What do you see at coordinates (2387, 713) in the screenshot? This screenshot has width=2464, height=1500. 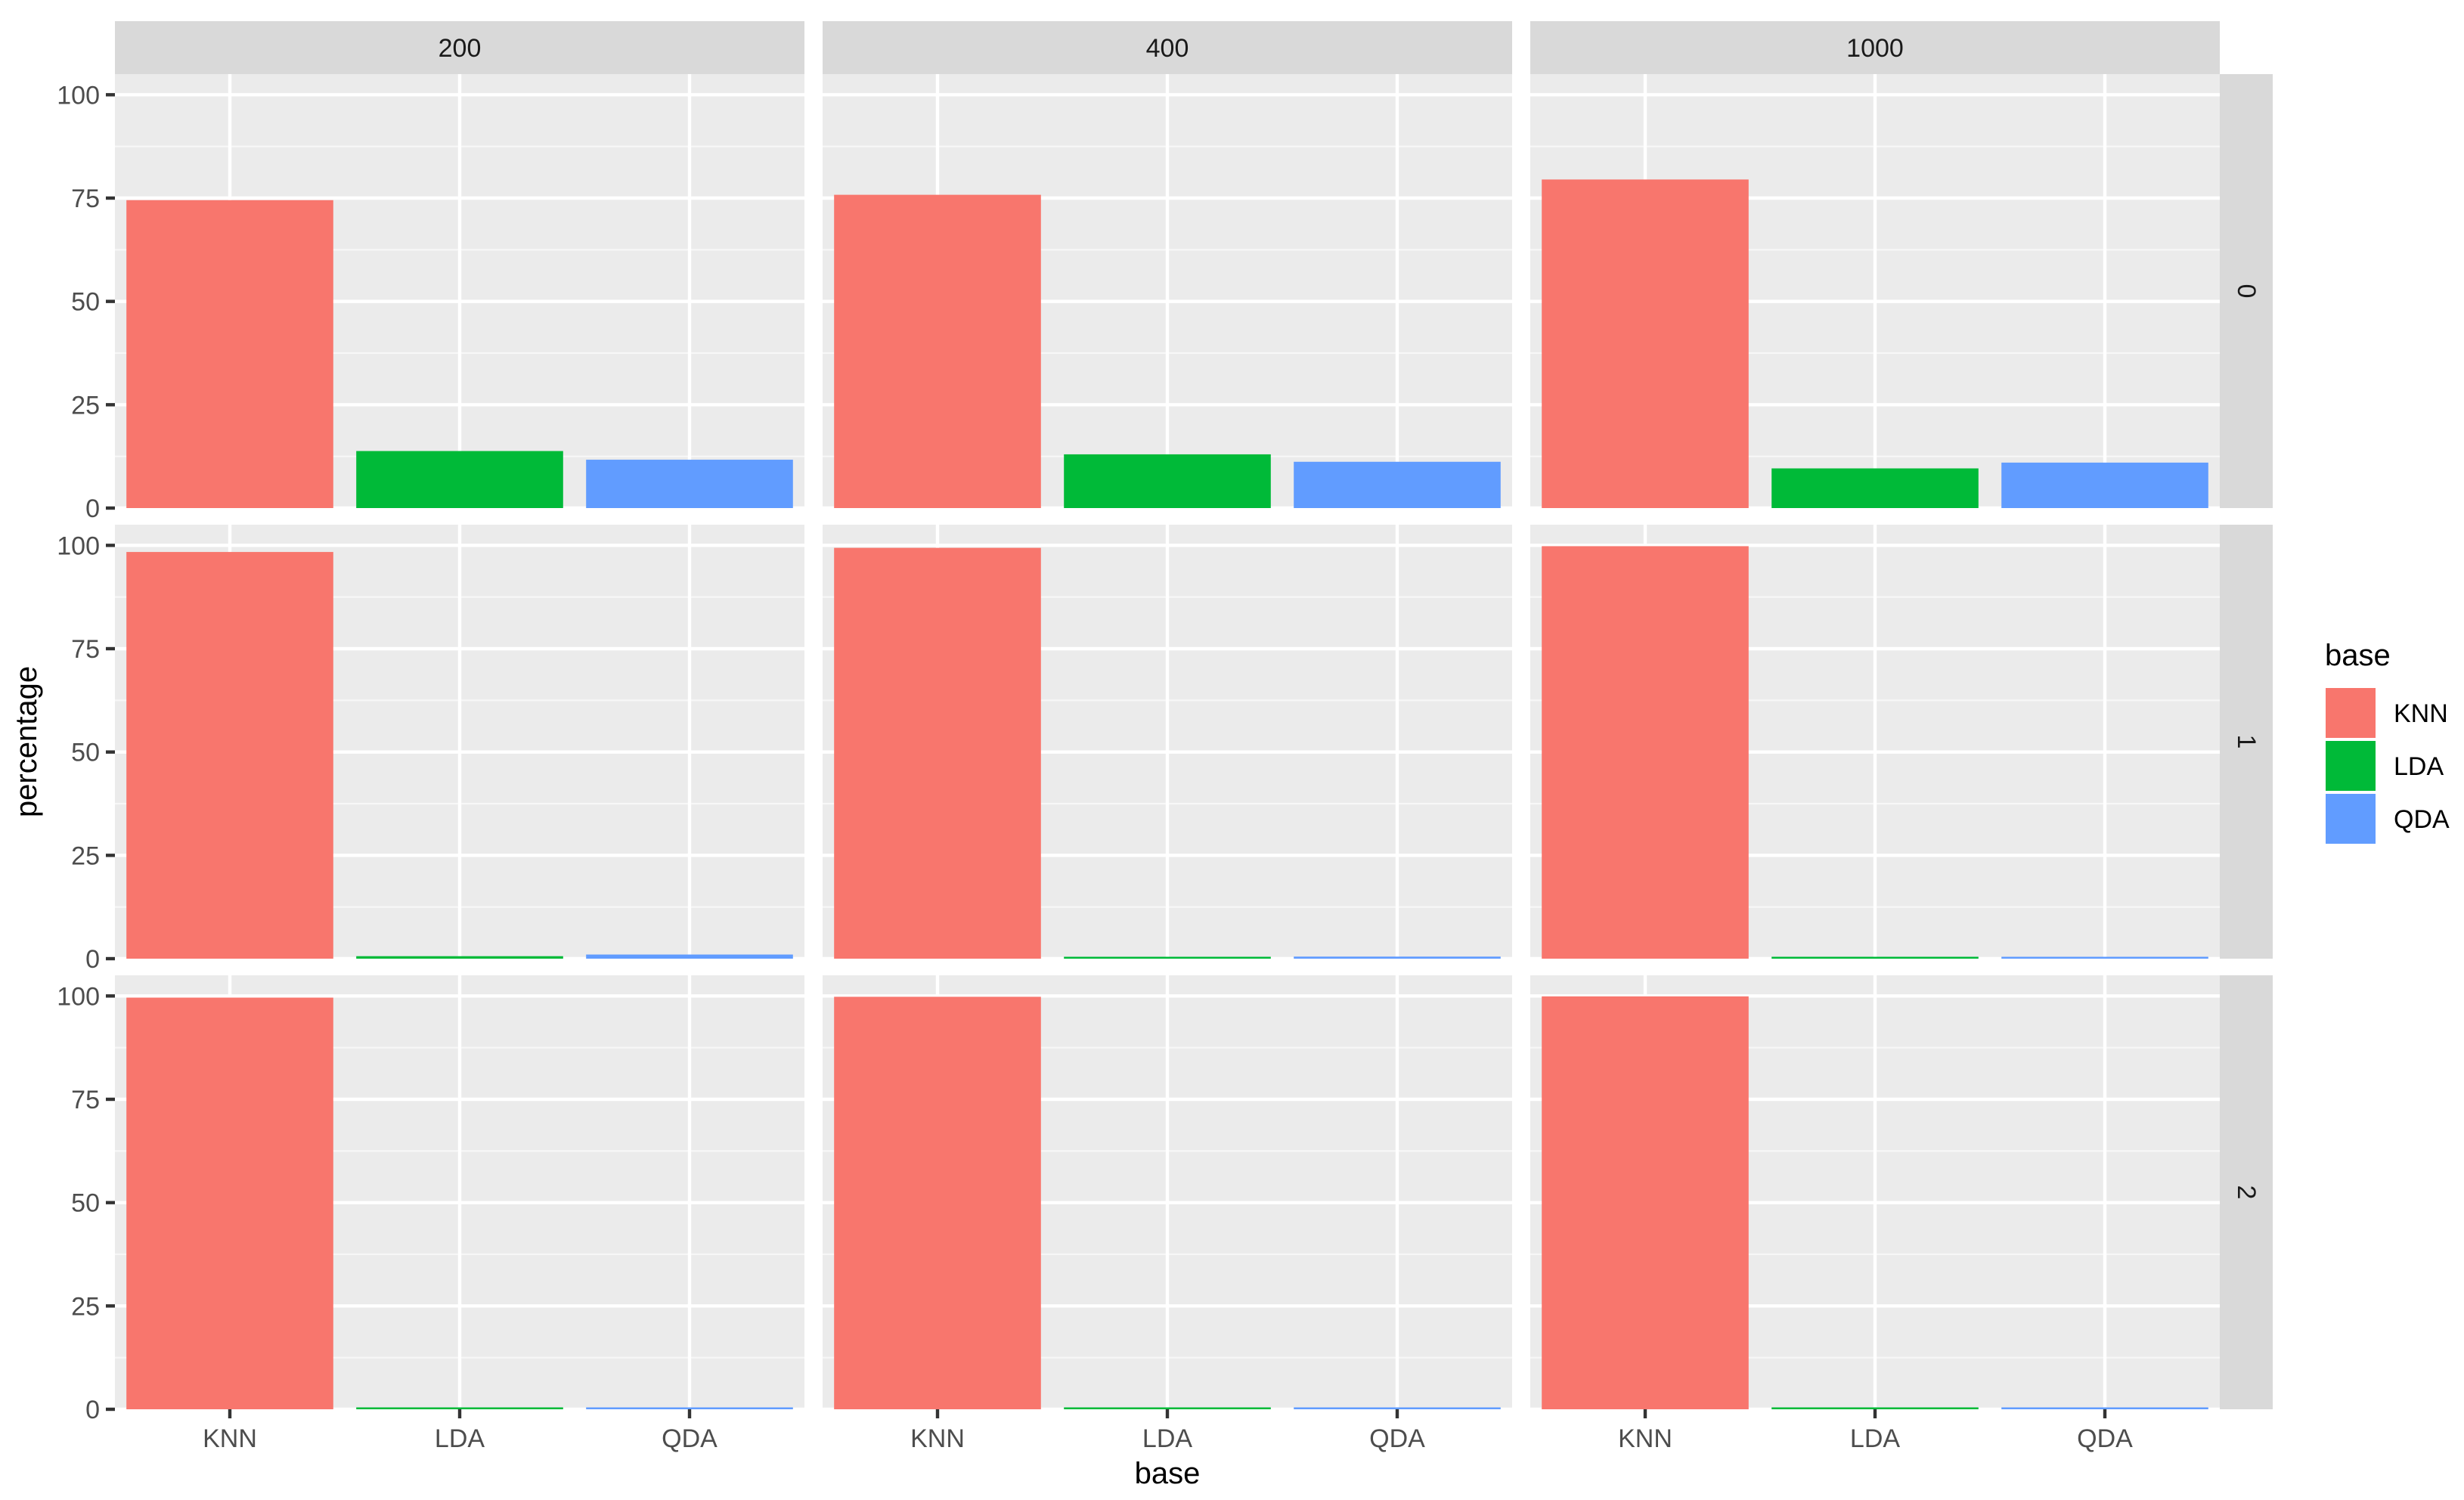 I see `legend-item-knn: KNN` at bounding box center [2387, 713].